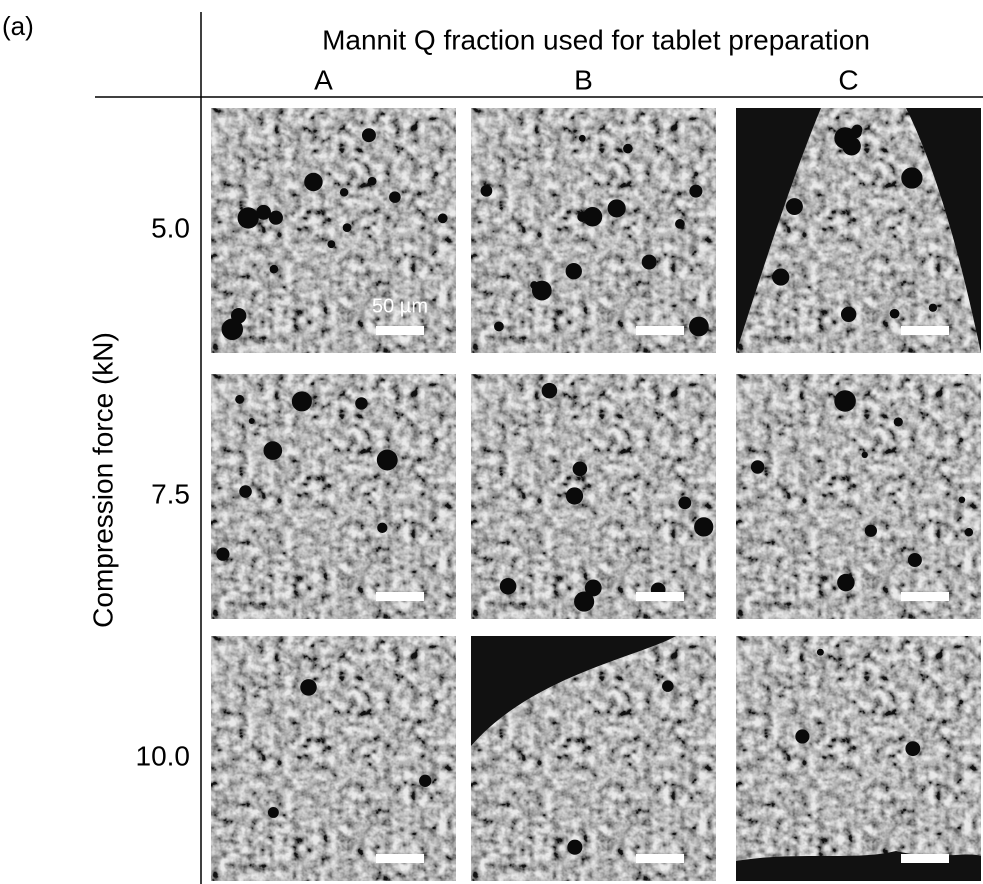 The height and width of the screenshot is (884, 983). I want to click on panel-label: (a), so click(18, 26).